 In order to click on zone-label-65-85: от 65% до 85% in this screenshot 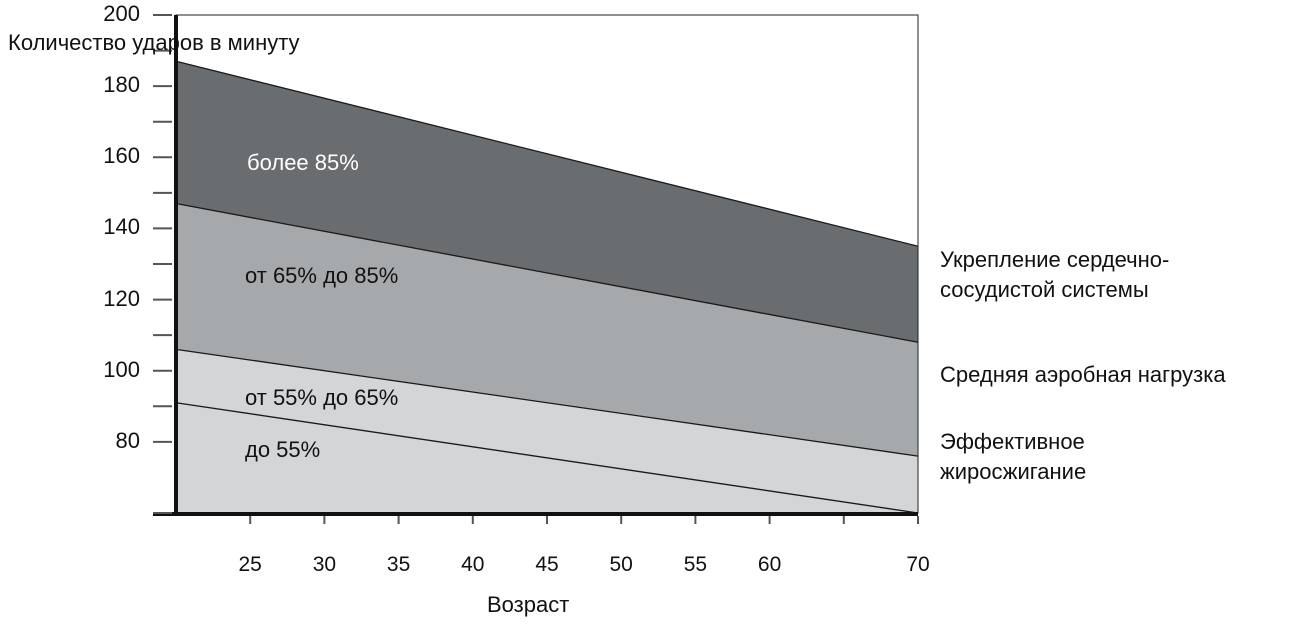, I will do `click(322, 275)`.